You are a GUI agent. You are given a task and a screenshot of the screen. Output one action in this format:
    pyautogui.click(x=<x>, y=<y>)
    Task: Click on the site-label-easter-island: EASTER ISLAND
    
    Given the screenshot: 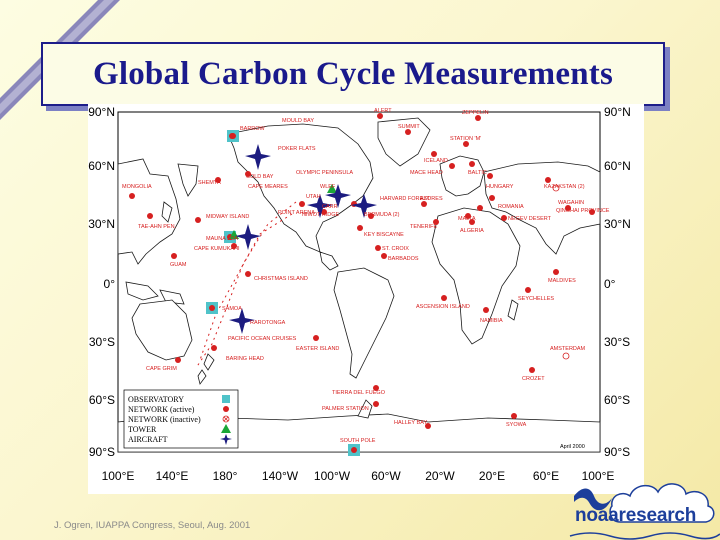 What is the action you would take?
    pyautogui.click(x=317, y=349)
    